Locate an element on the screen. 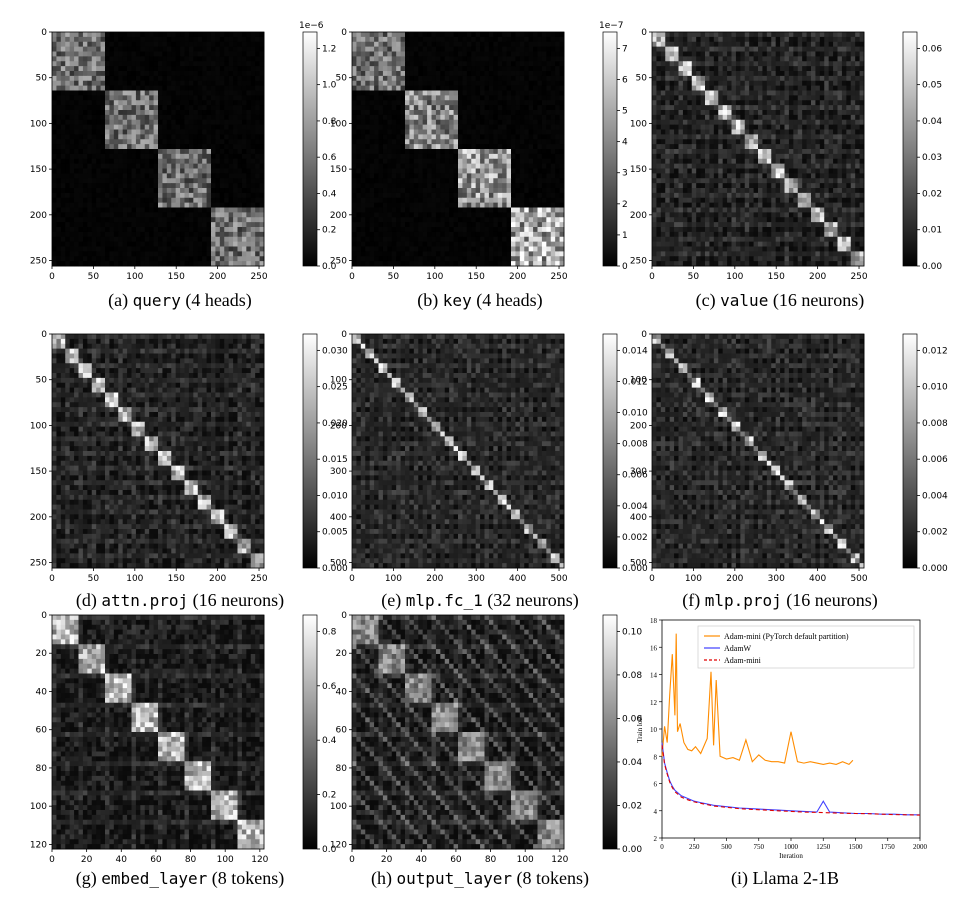 Image resolution: width=968 pixels, height=906 pixels. colorbar-tick-label: 4 is located at coordinates (625, 143).